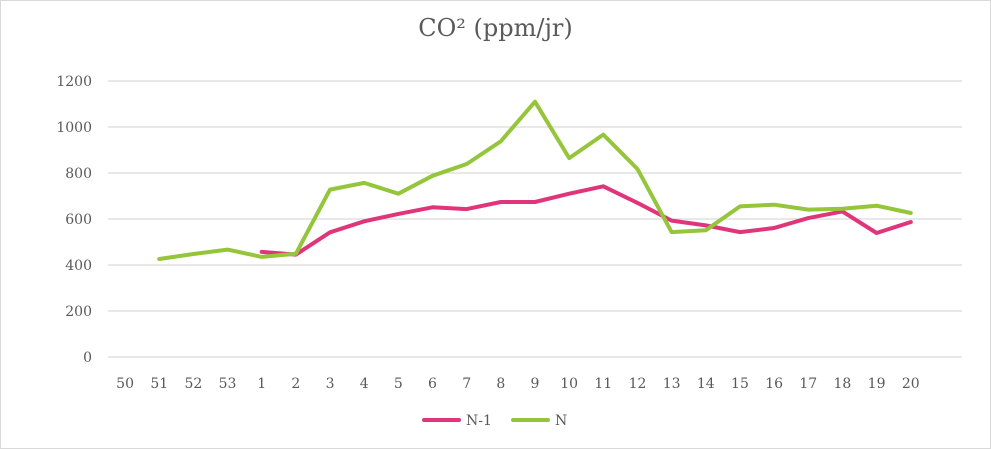 Image resolution: width=991 pixels, height=449 pixels. Describe the element at coordinates (159, 384) in the screenshot. I see `x-tick-label: 51` at that location.